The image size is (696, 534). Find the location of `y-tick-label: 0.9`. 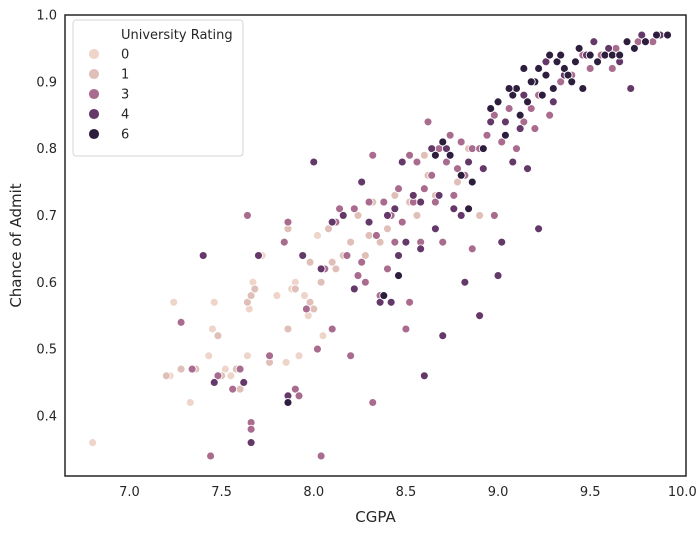

y-tick-label: 0.9 is located at coordinates (46, 82).